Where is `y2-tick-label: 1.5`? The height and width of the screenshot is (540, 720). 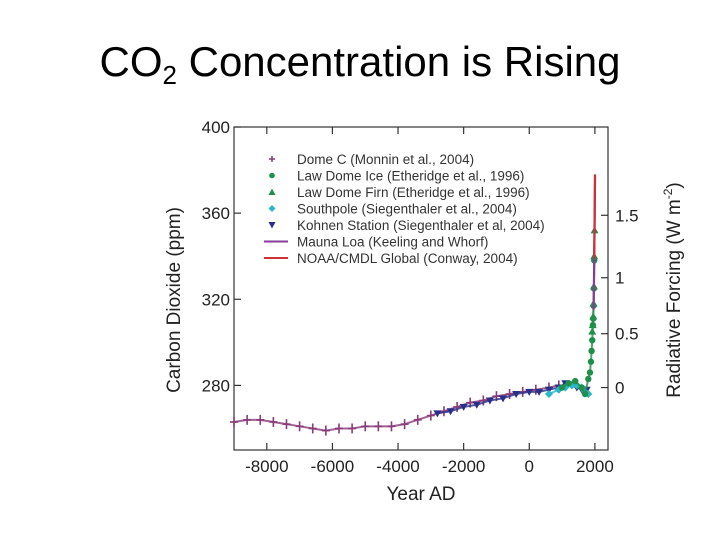
y2-tick-label: 1.5 is located at coordinates (627, 215).